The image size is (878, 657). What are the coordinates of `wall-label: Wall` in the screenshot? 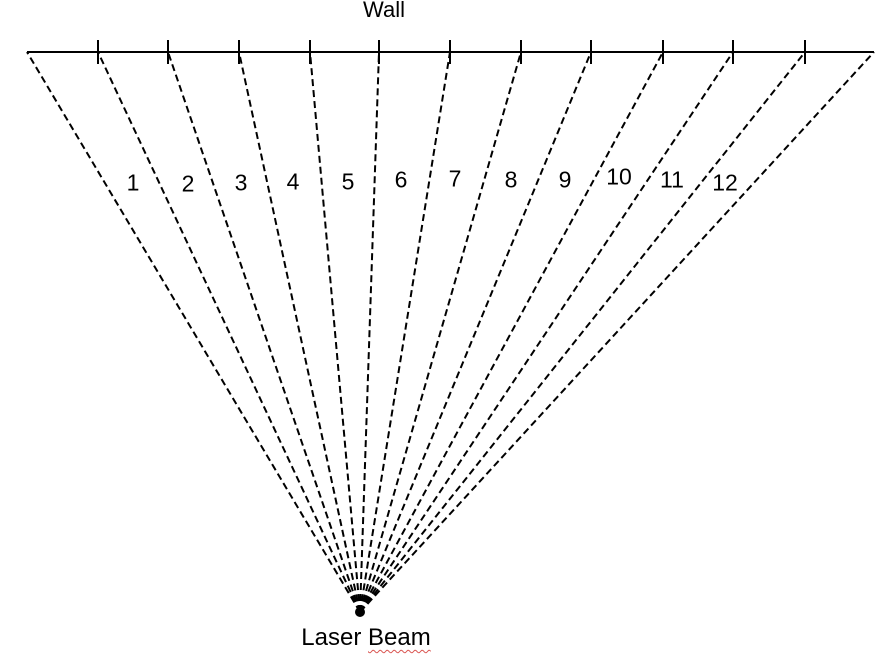 It's located at (384, 11).